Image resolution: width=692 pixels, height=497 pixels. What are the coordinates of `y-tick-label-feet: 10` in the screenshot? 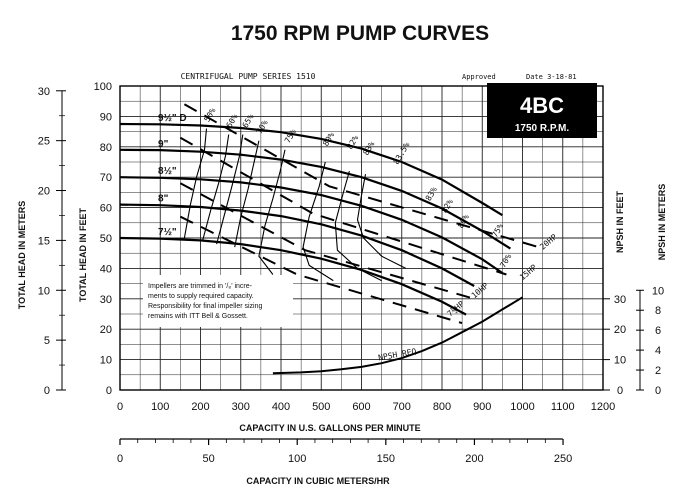 It's located at (106, 361).